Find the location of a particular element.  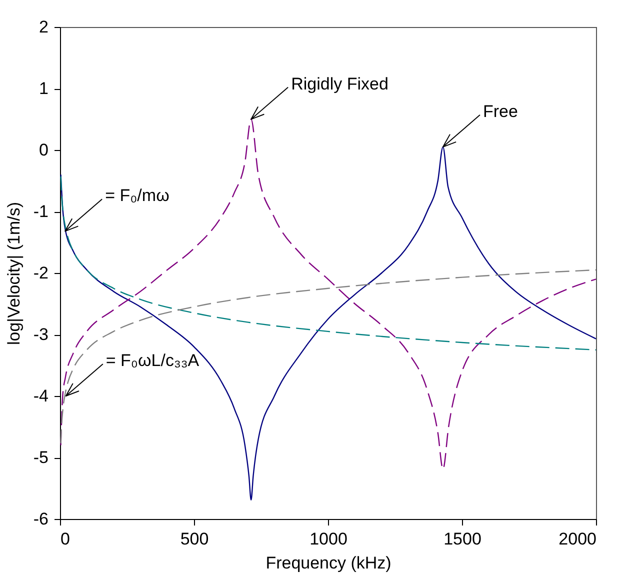

y-tick-label: -4 is located at coordinates (40, 396).